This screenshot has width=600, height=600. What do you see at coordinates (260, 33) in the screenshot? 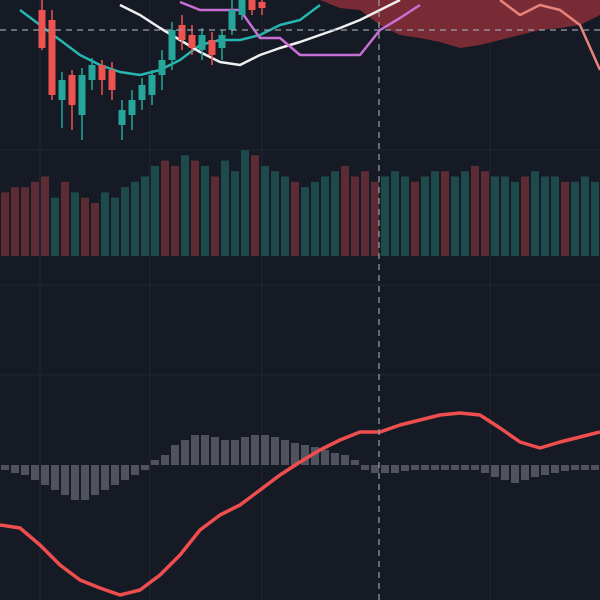
I see `indicator-line` at bounding box center [260, 33].